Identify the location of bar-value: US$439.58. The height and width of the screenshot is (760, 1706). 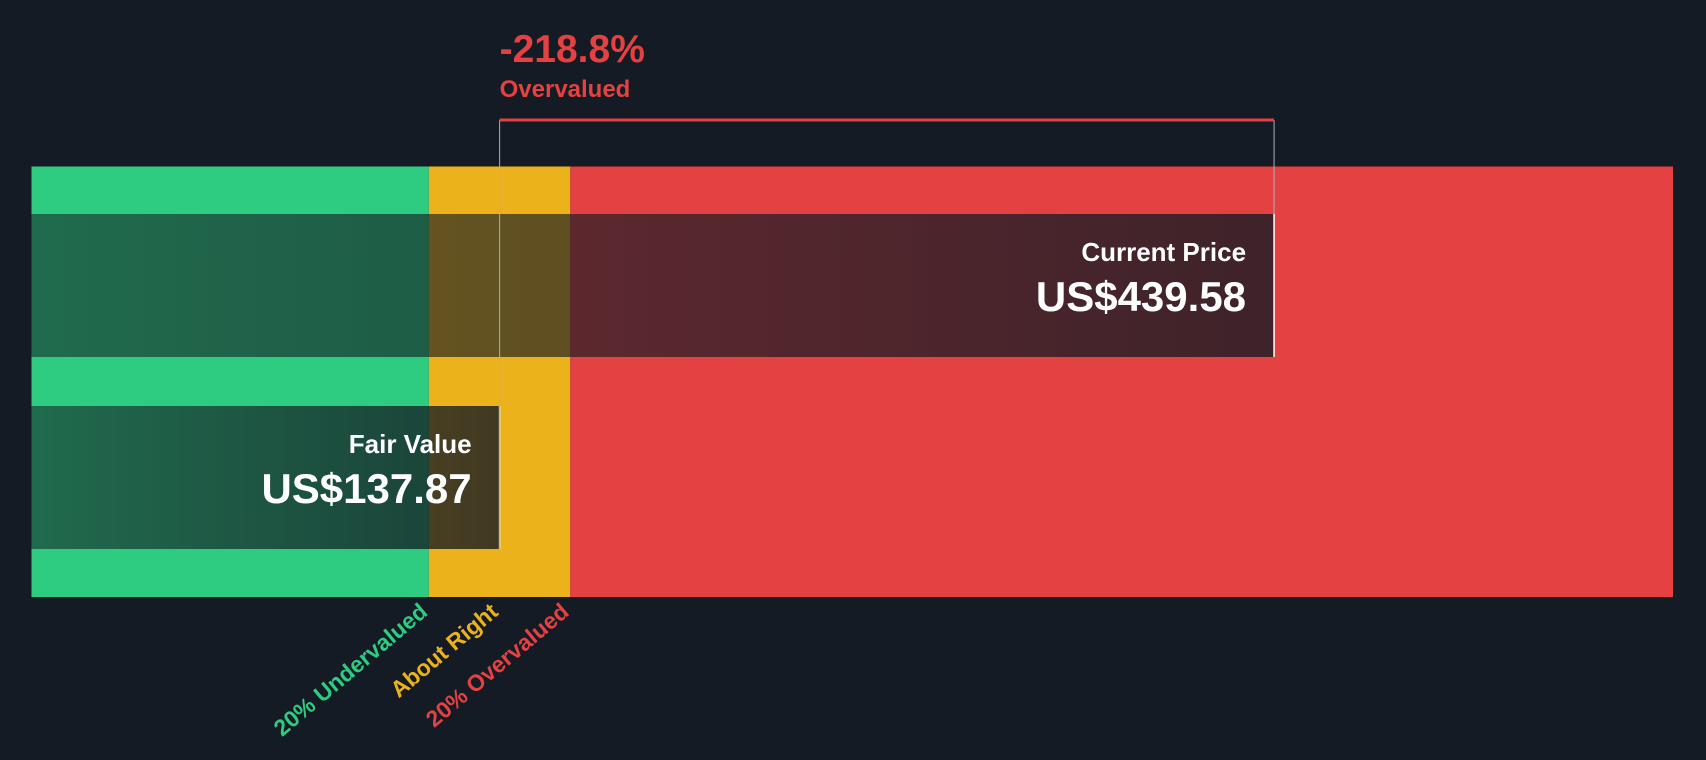
(1141, 296).